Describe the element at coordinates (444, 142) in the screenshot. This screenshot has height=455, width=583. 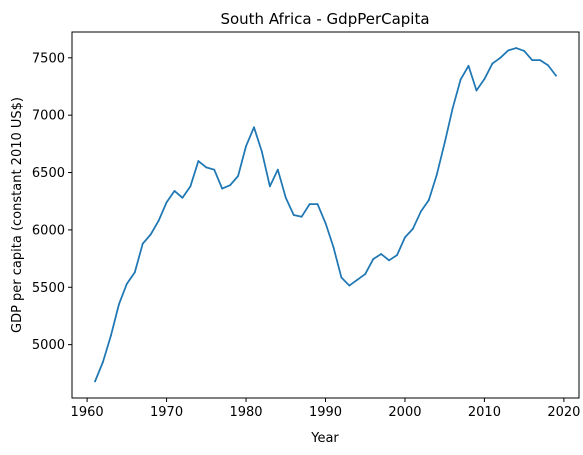
I see `data-point-2005` at that location.